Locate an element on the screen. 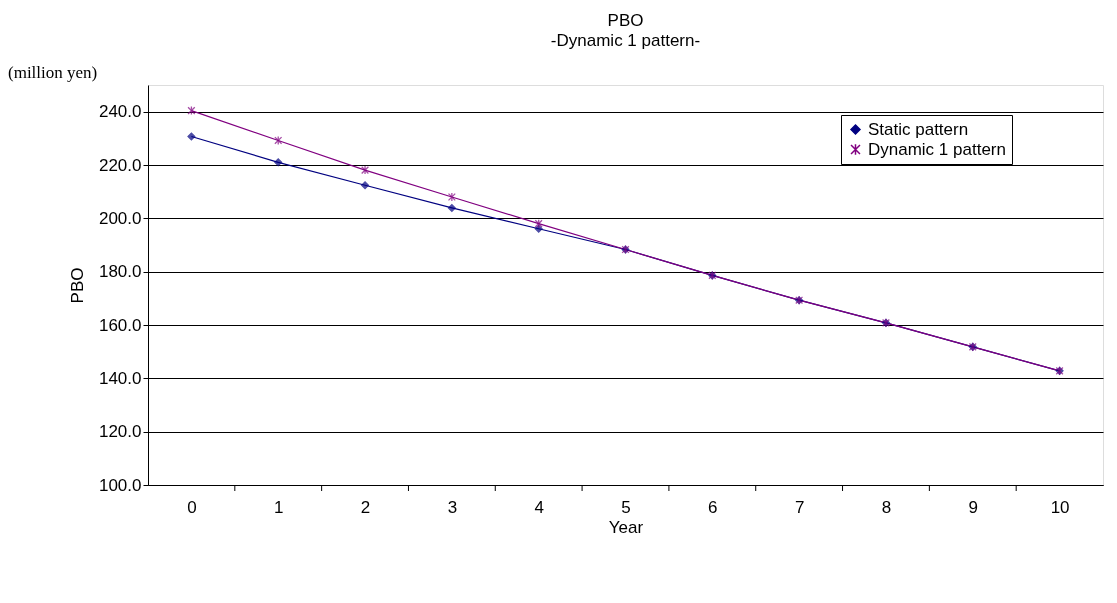 The image size is (1117, 603). chart-title: PBO is located at coordinates (625, 20).